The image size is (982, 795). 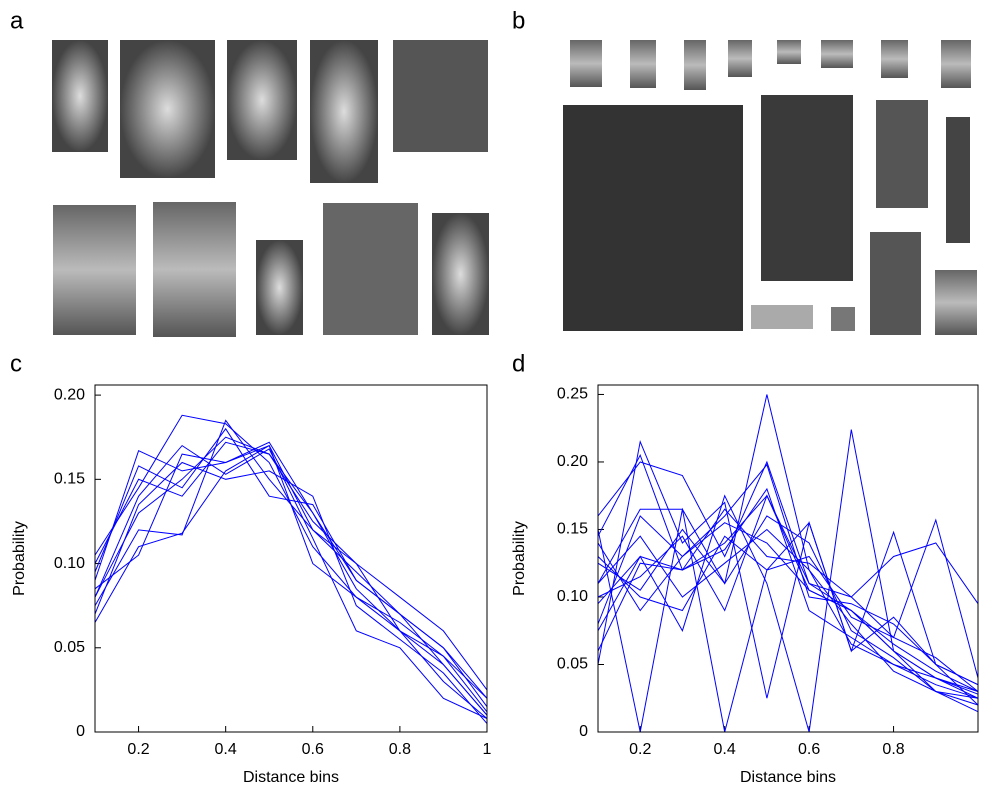 What do you see at coordinates (518, 20) in the screenshot?
I see `panel-label: b` at bounding box center [518, 20].